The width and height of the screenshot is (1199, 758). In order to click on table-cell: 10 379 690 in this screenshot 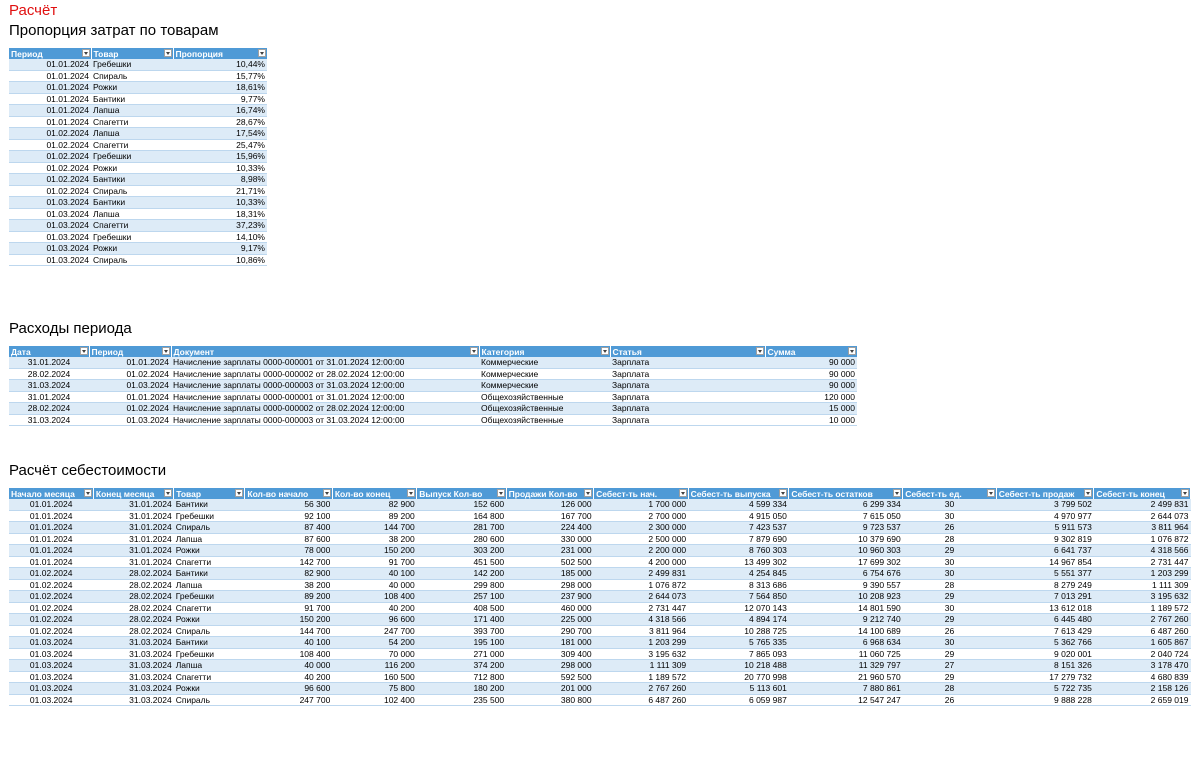, I will do `click(845, 539)`.